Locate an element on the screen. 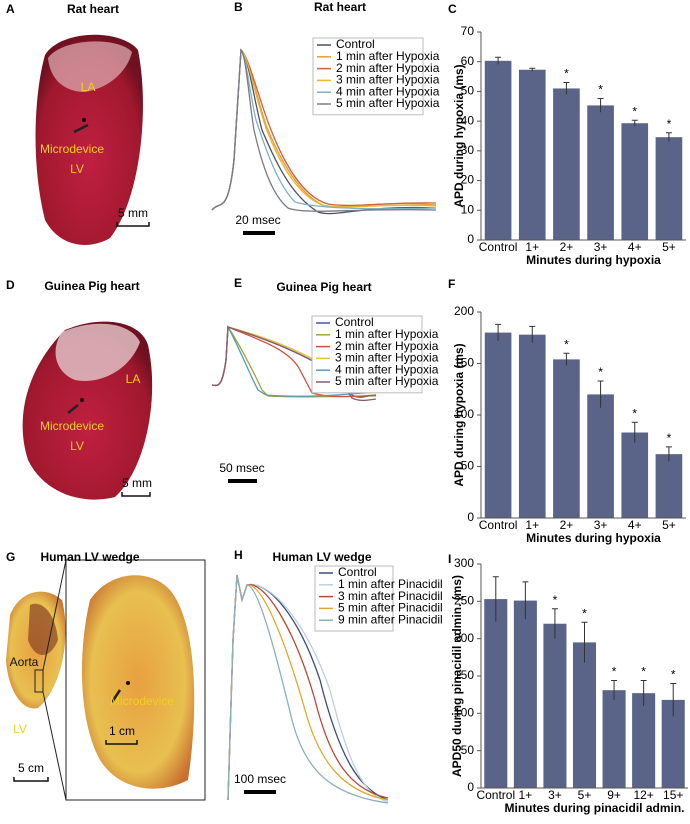 This screenshot has width=690, height=824. scale-bar-label: 100 msec is located at coordinates (260, 779).